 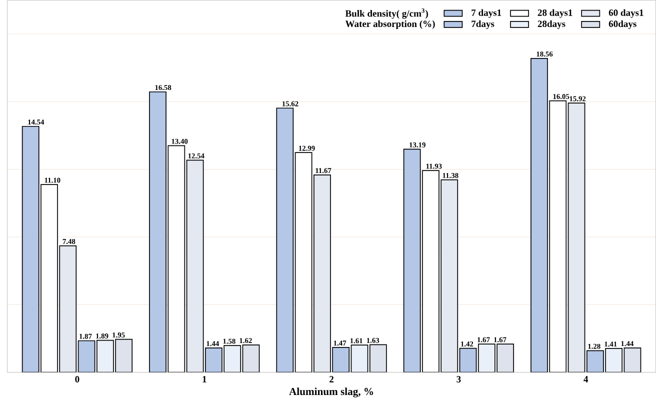 I want to click on legend-label: 60days, so click(x=622, y=25).